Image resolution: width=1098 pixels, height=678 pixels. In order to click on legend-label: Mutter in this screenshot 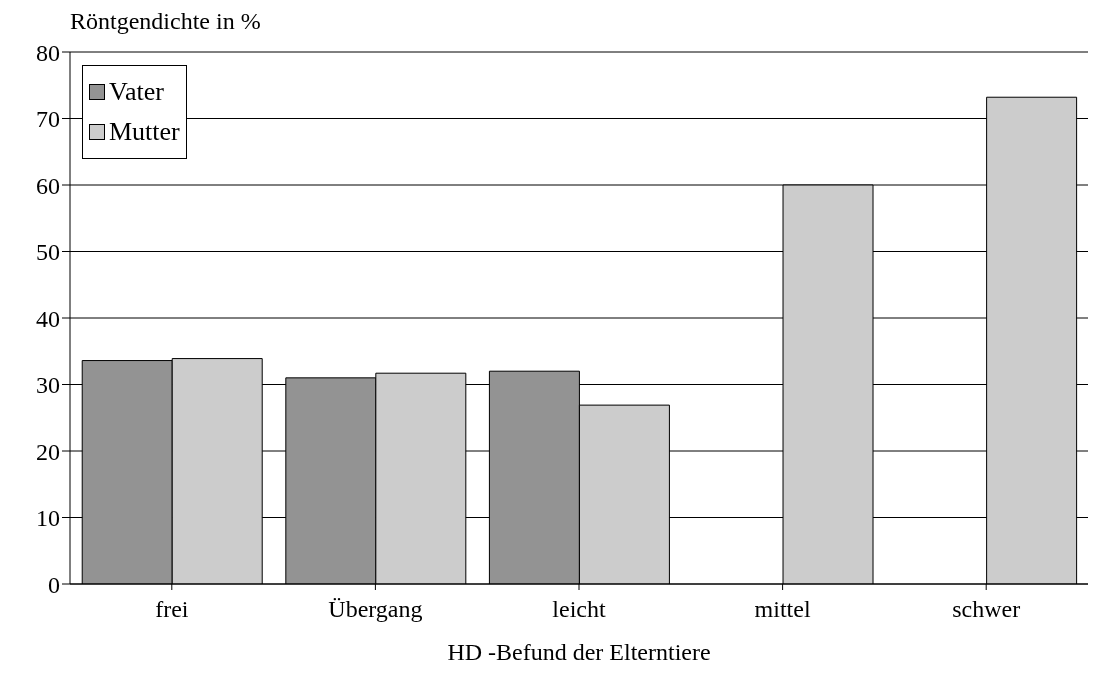, I will do `click(144, 132)`.